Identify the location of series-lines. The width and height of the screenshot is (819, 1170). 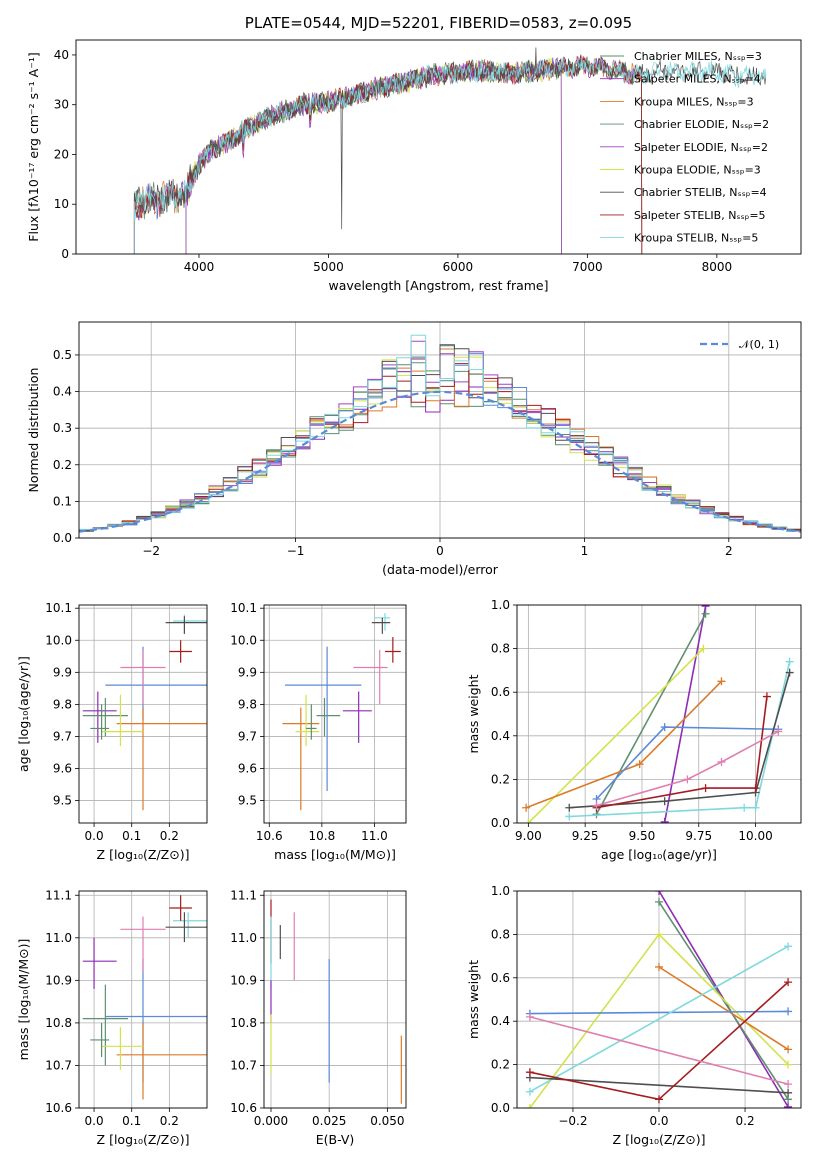
(450, 150).